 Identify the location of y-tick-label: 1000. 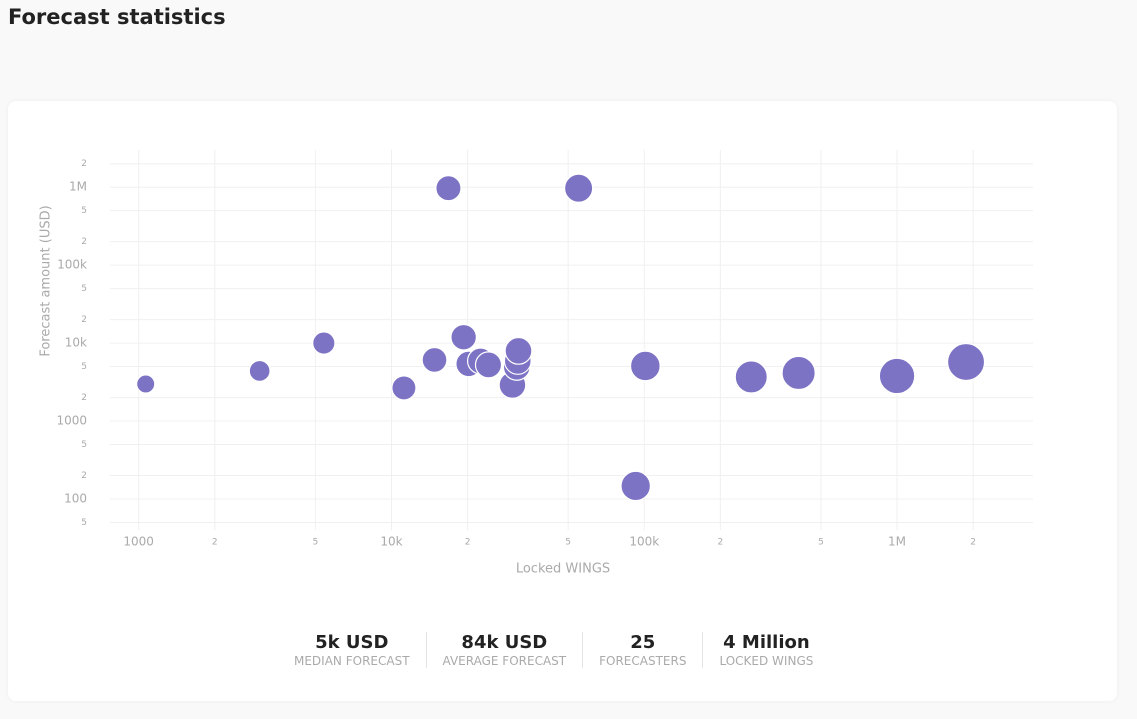
(71, 421).